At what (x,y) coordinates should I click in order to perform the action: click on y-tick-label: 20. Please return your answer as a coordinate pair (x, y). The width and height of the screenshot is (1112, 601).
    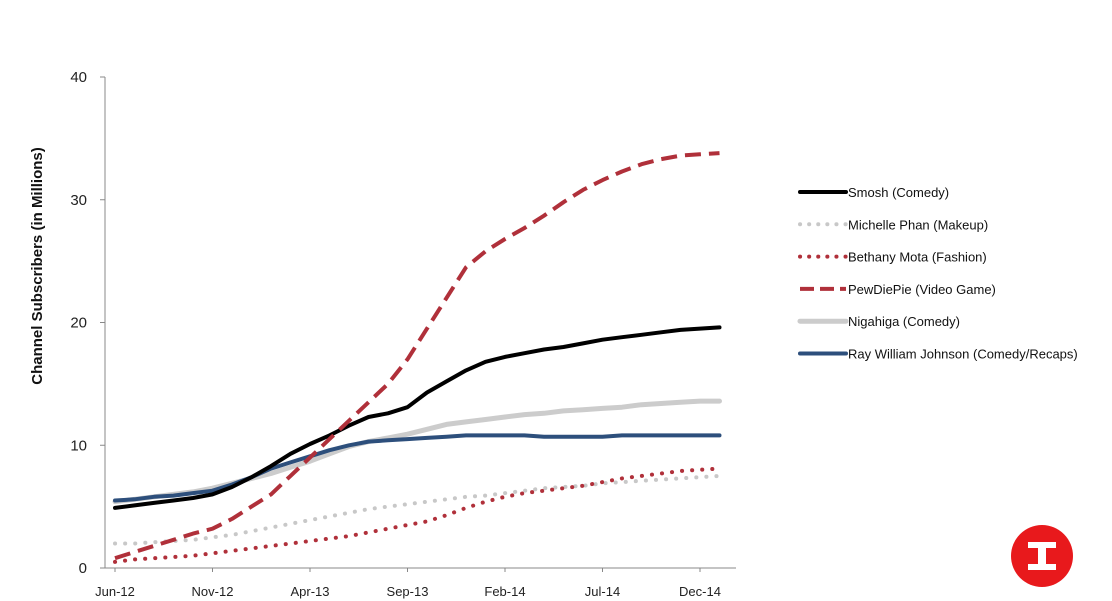
    Looking at the image, I should click on (78, 323).